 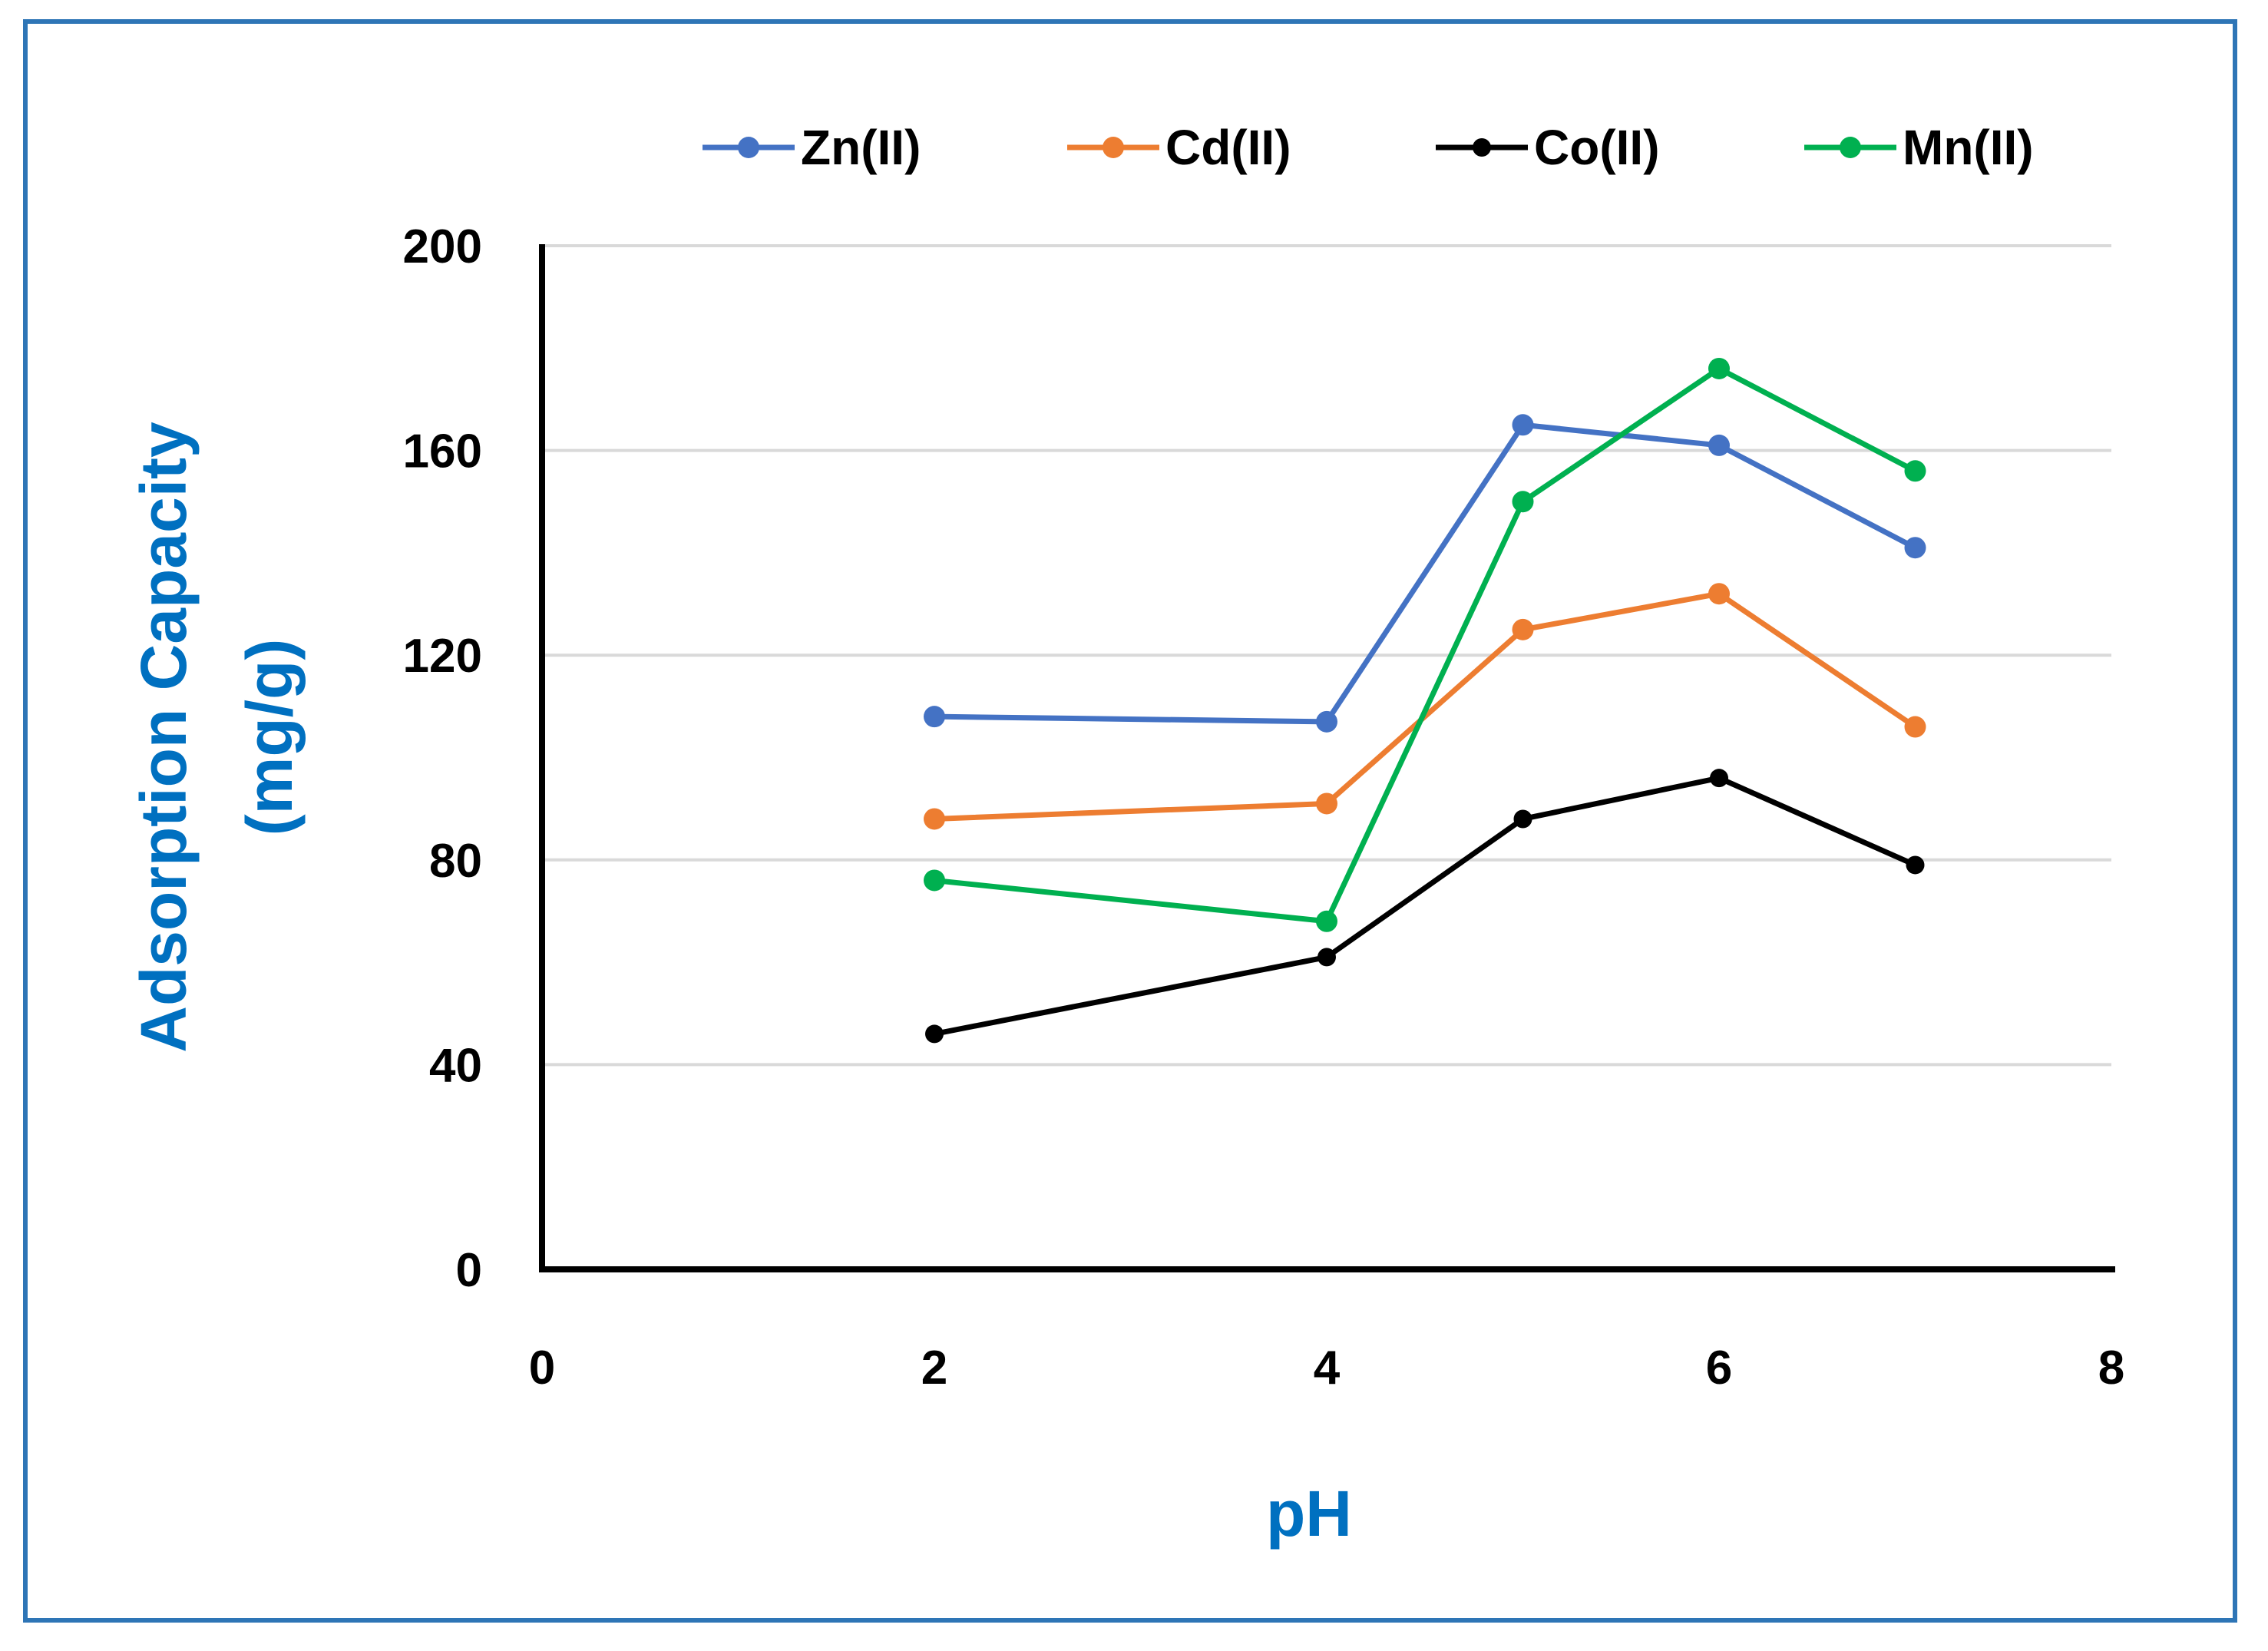 What do you see at coordinates (269, 738) in the screenshot?
I see `y-axis-title-line2: (mg/g)` at bounding box center [269, 738].